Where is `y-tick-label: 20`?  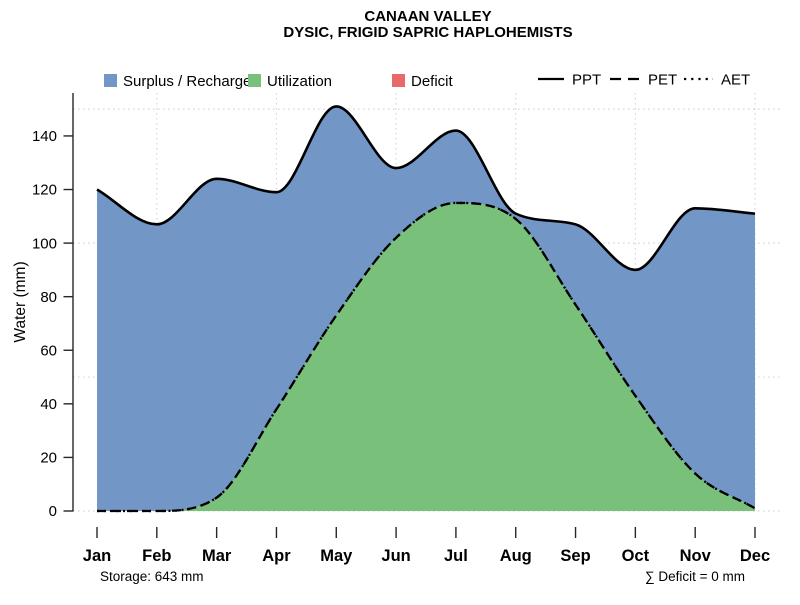 y-tick-label: 20 is located at coordinates (48, 458).